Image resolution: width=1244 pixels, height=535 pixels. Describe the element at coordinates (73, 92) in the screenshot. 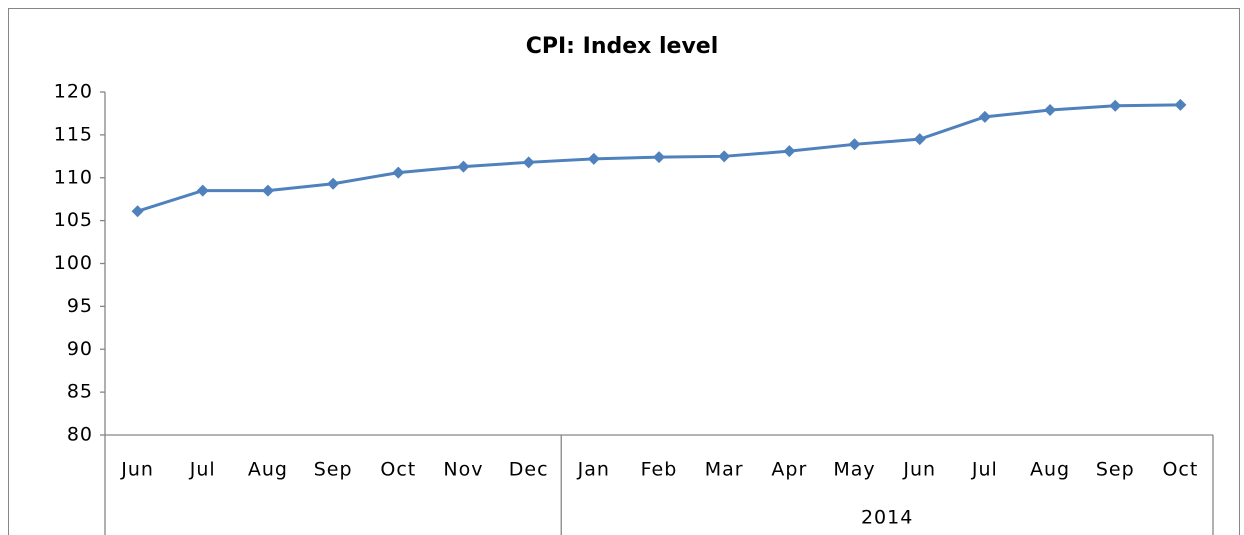

I see `y-tick-label: 120` at that location.